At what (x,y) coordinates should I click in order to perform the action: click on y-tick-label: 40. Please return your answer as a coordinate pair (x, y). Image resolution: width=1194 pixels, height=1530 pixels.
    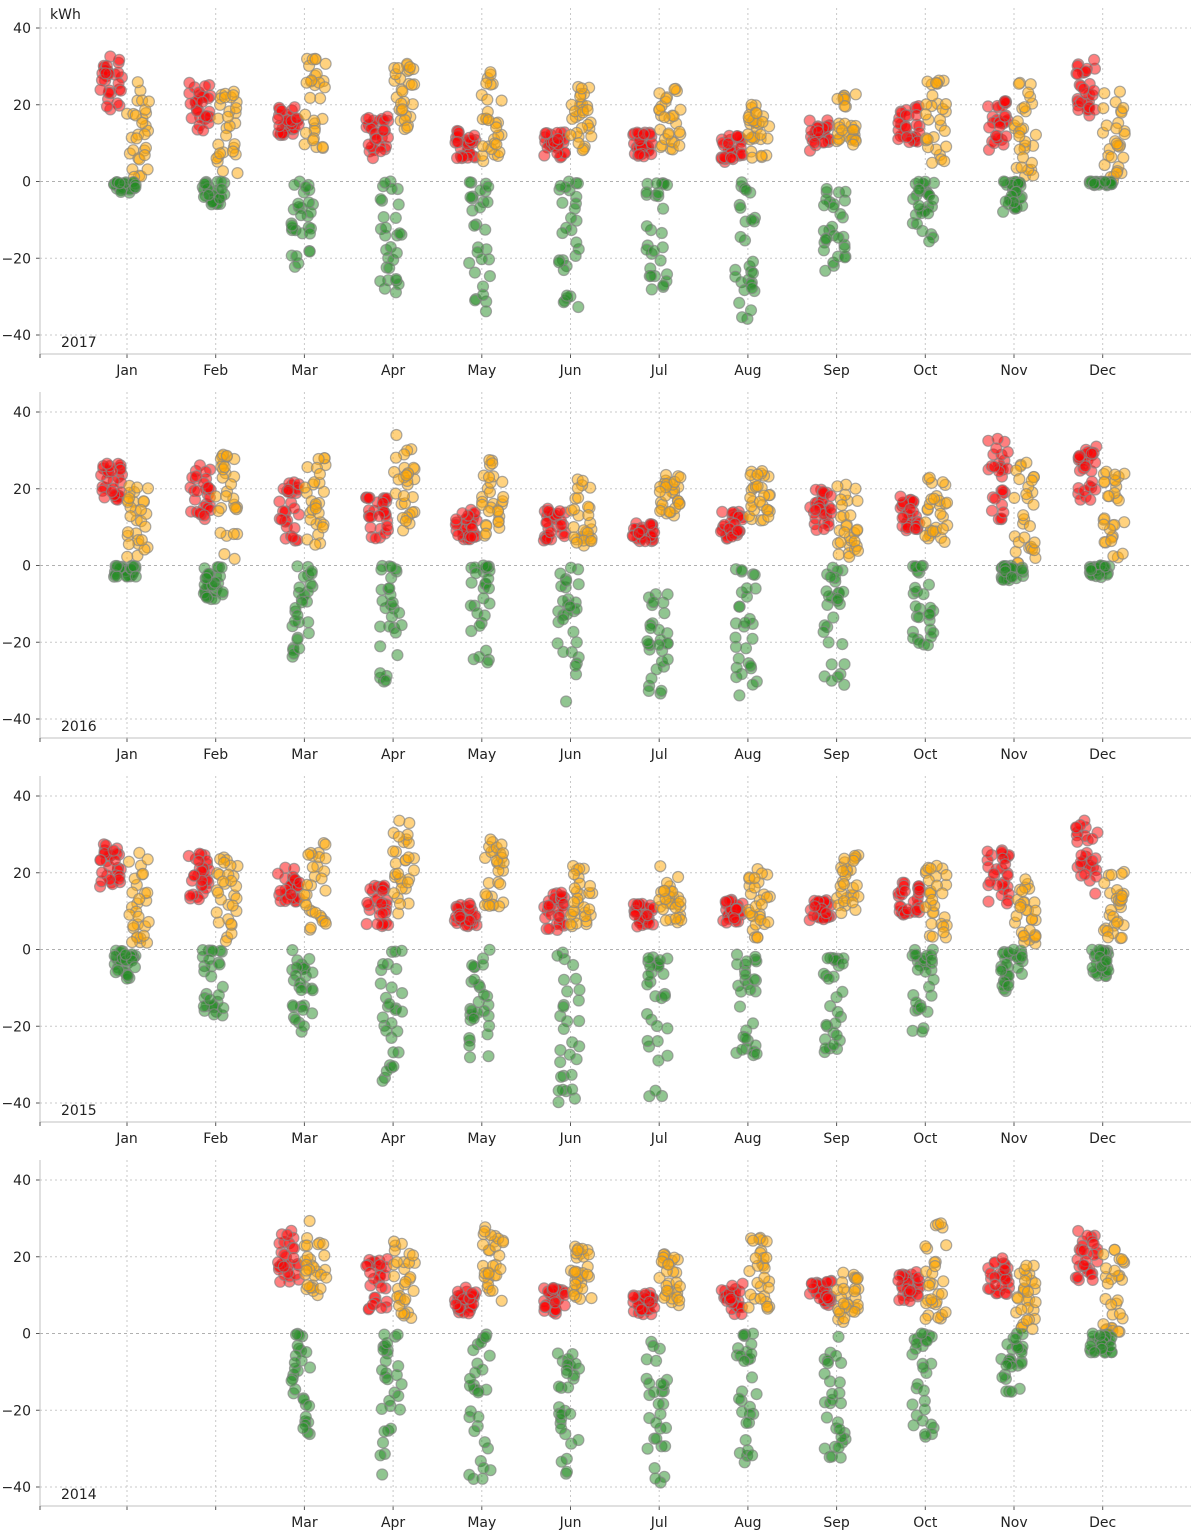
    Looking at the image, I should click on (22, 797).